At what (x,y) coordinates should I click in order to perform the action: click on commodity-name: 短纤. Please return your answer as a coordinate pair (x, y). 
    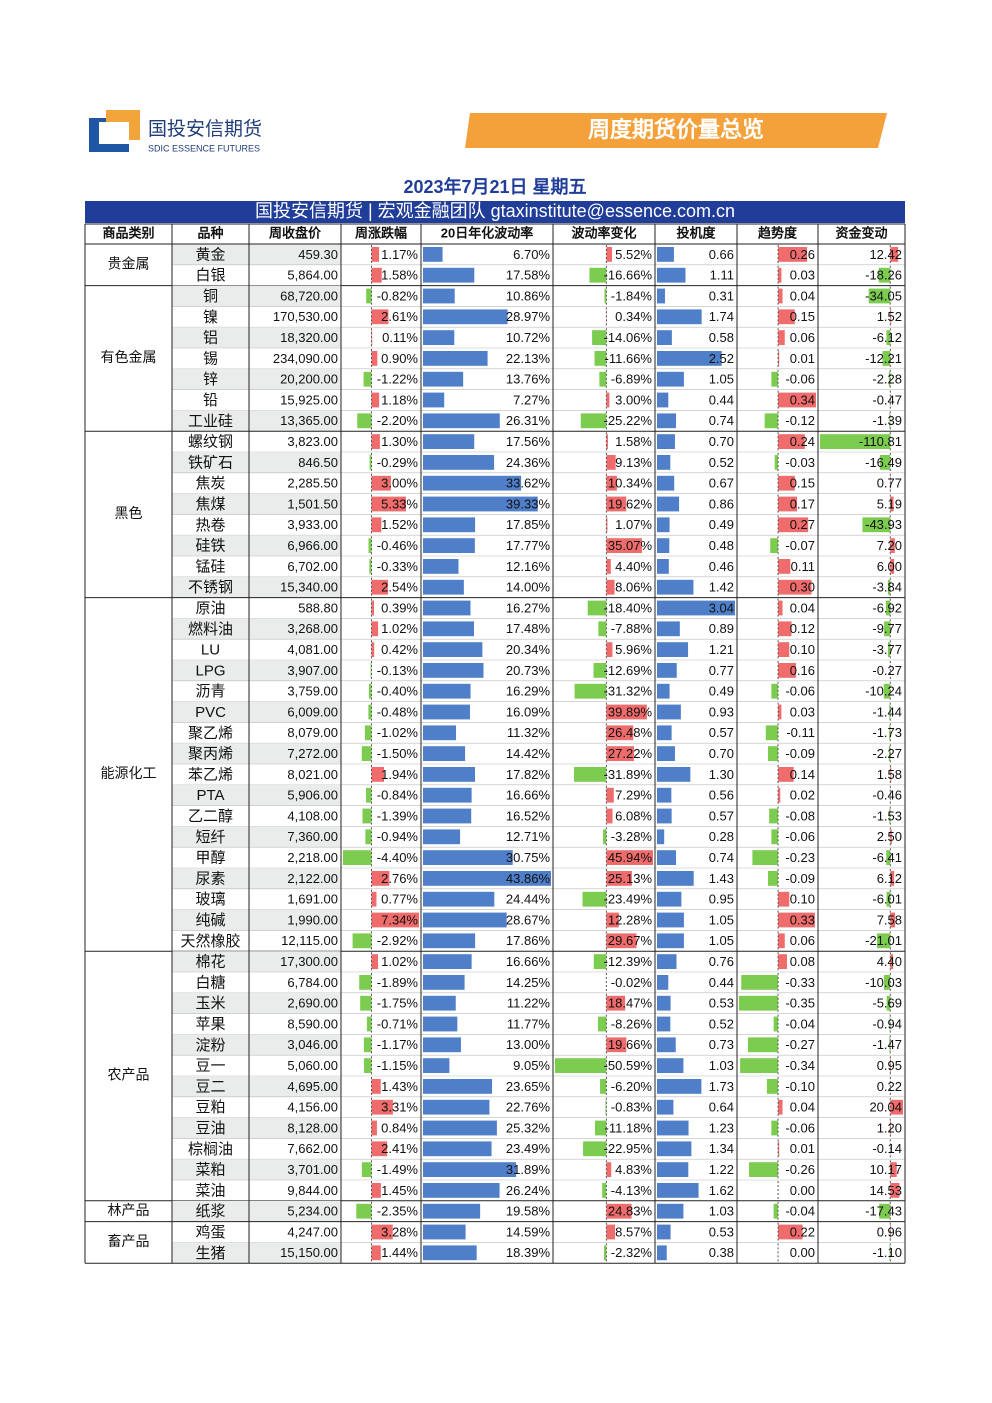
    Looking at the image, I should click on (210, 837).